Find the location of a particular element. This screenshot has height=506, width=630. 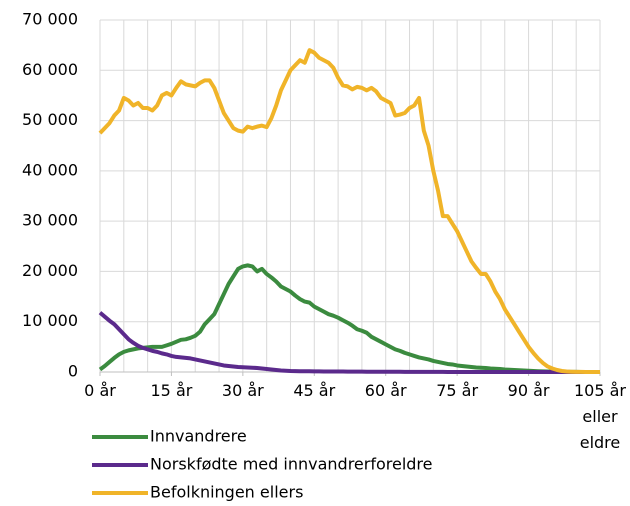

y-tick-label: 20 000 is located at coordinates (50, 270).